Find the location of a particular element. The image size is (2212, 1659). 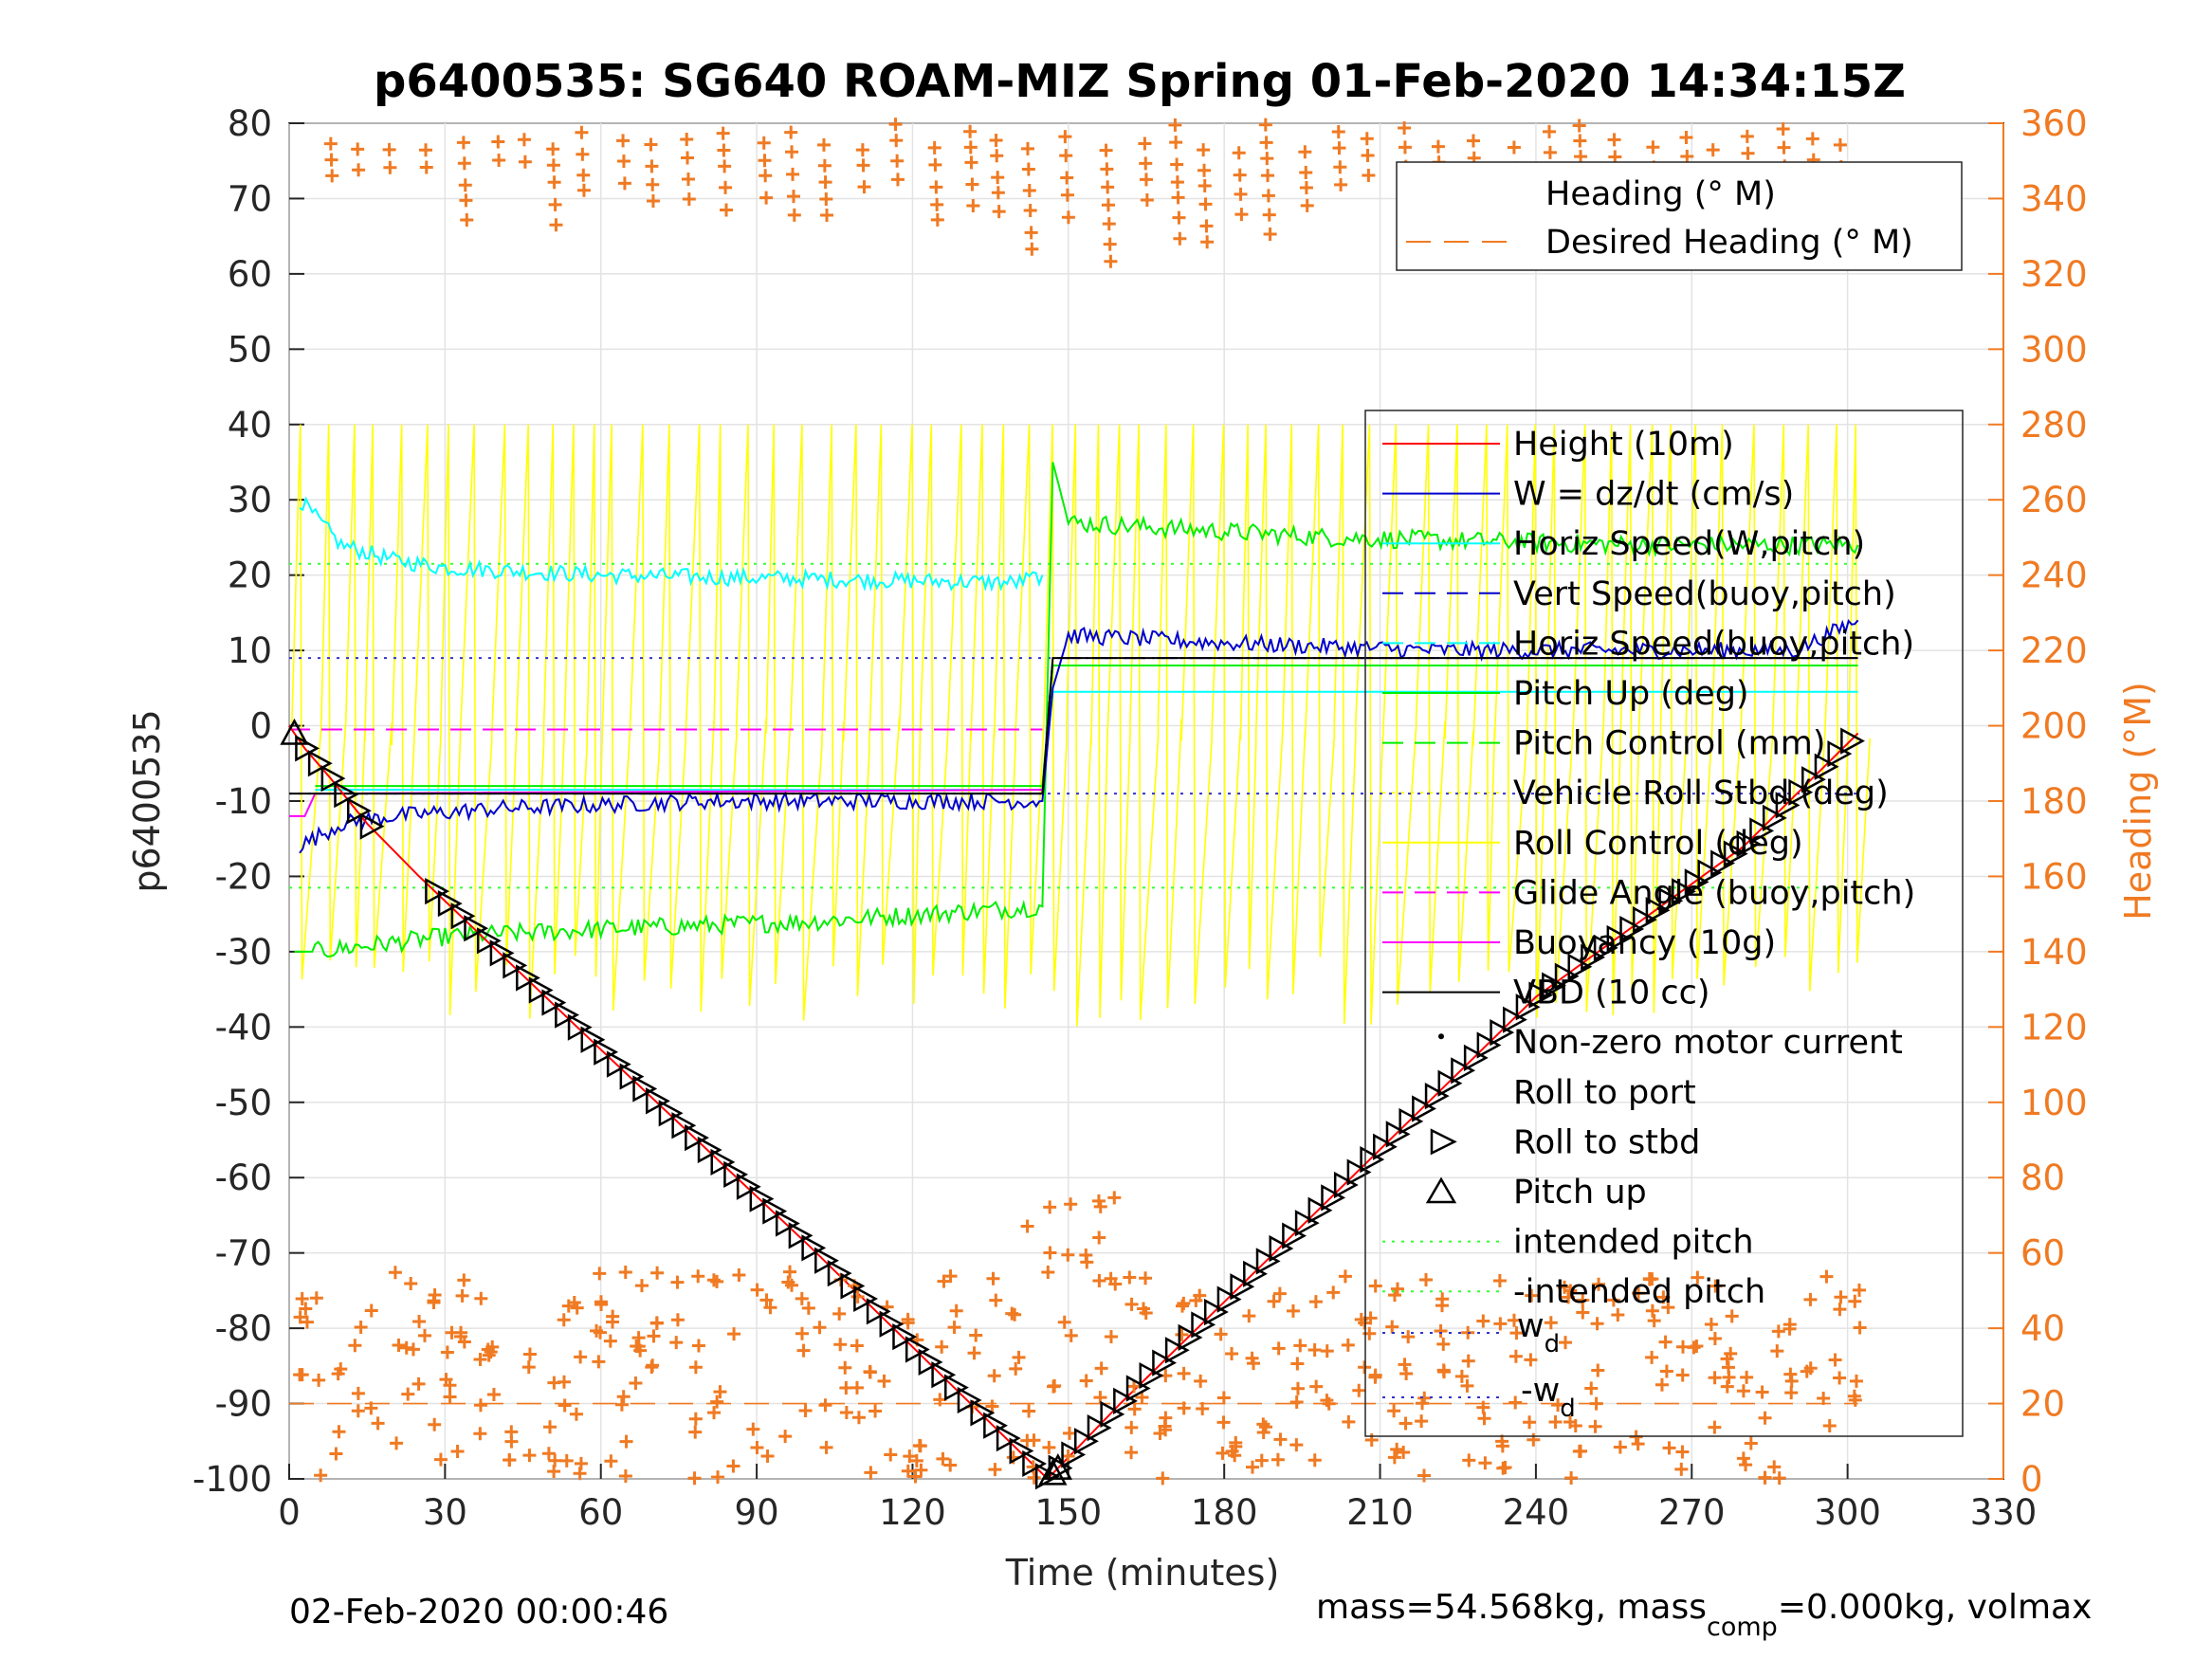

y-tick-label: -40 is located at coordinates (243, 1027).